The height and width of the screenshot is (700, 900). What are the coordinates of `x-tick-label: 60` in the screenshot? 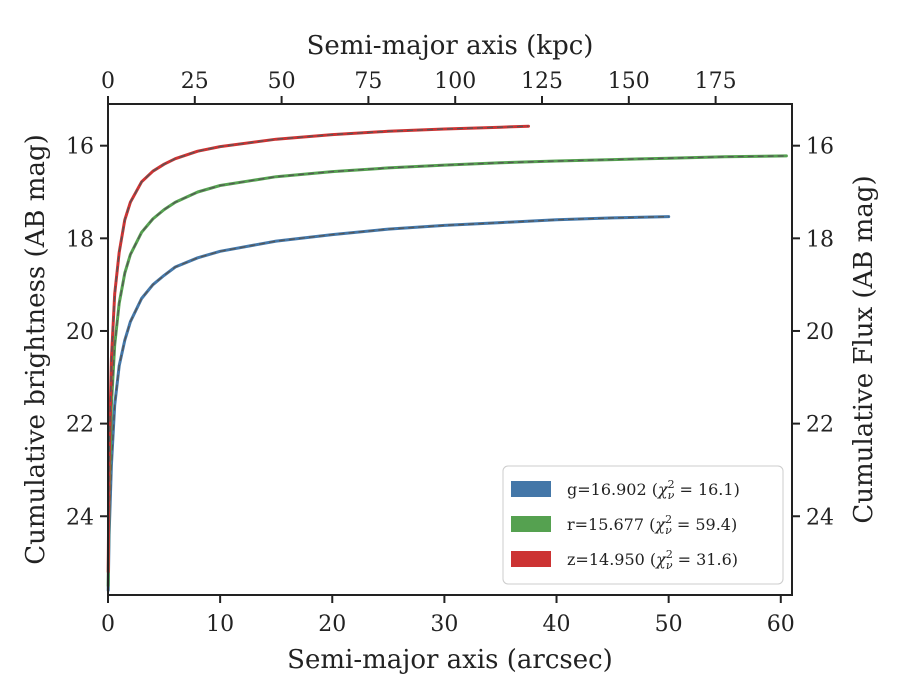 It's located at (781, 624).